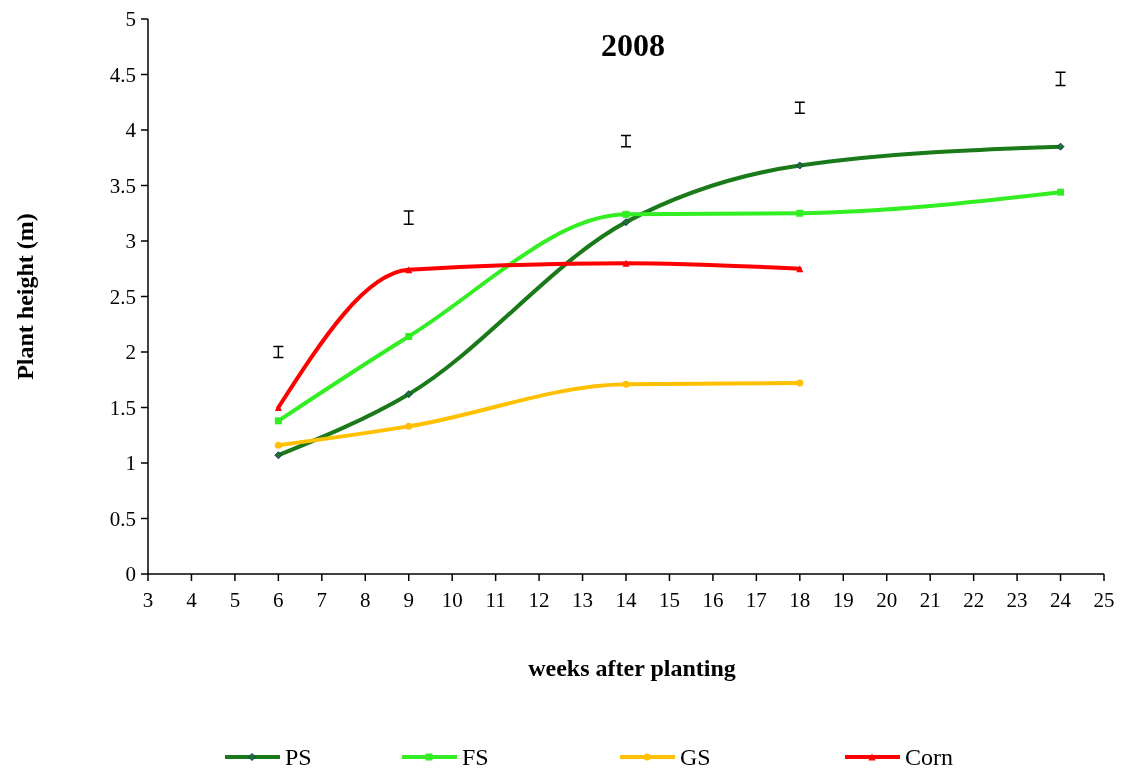  What do you see at coordinates (695, 757) in the screenshot?
I see `legend-label: GS` at bounding box center [695, 757].